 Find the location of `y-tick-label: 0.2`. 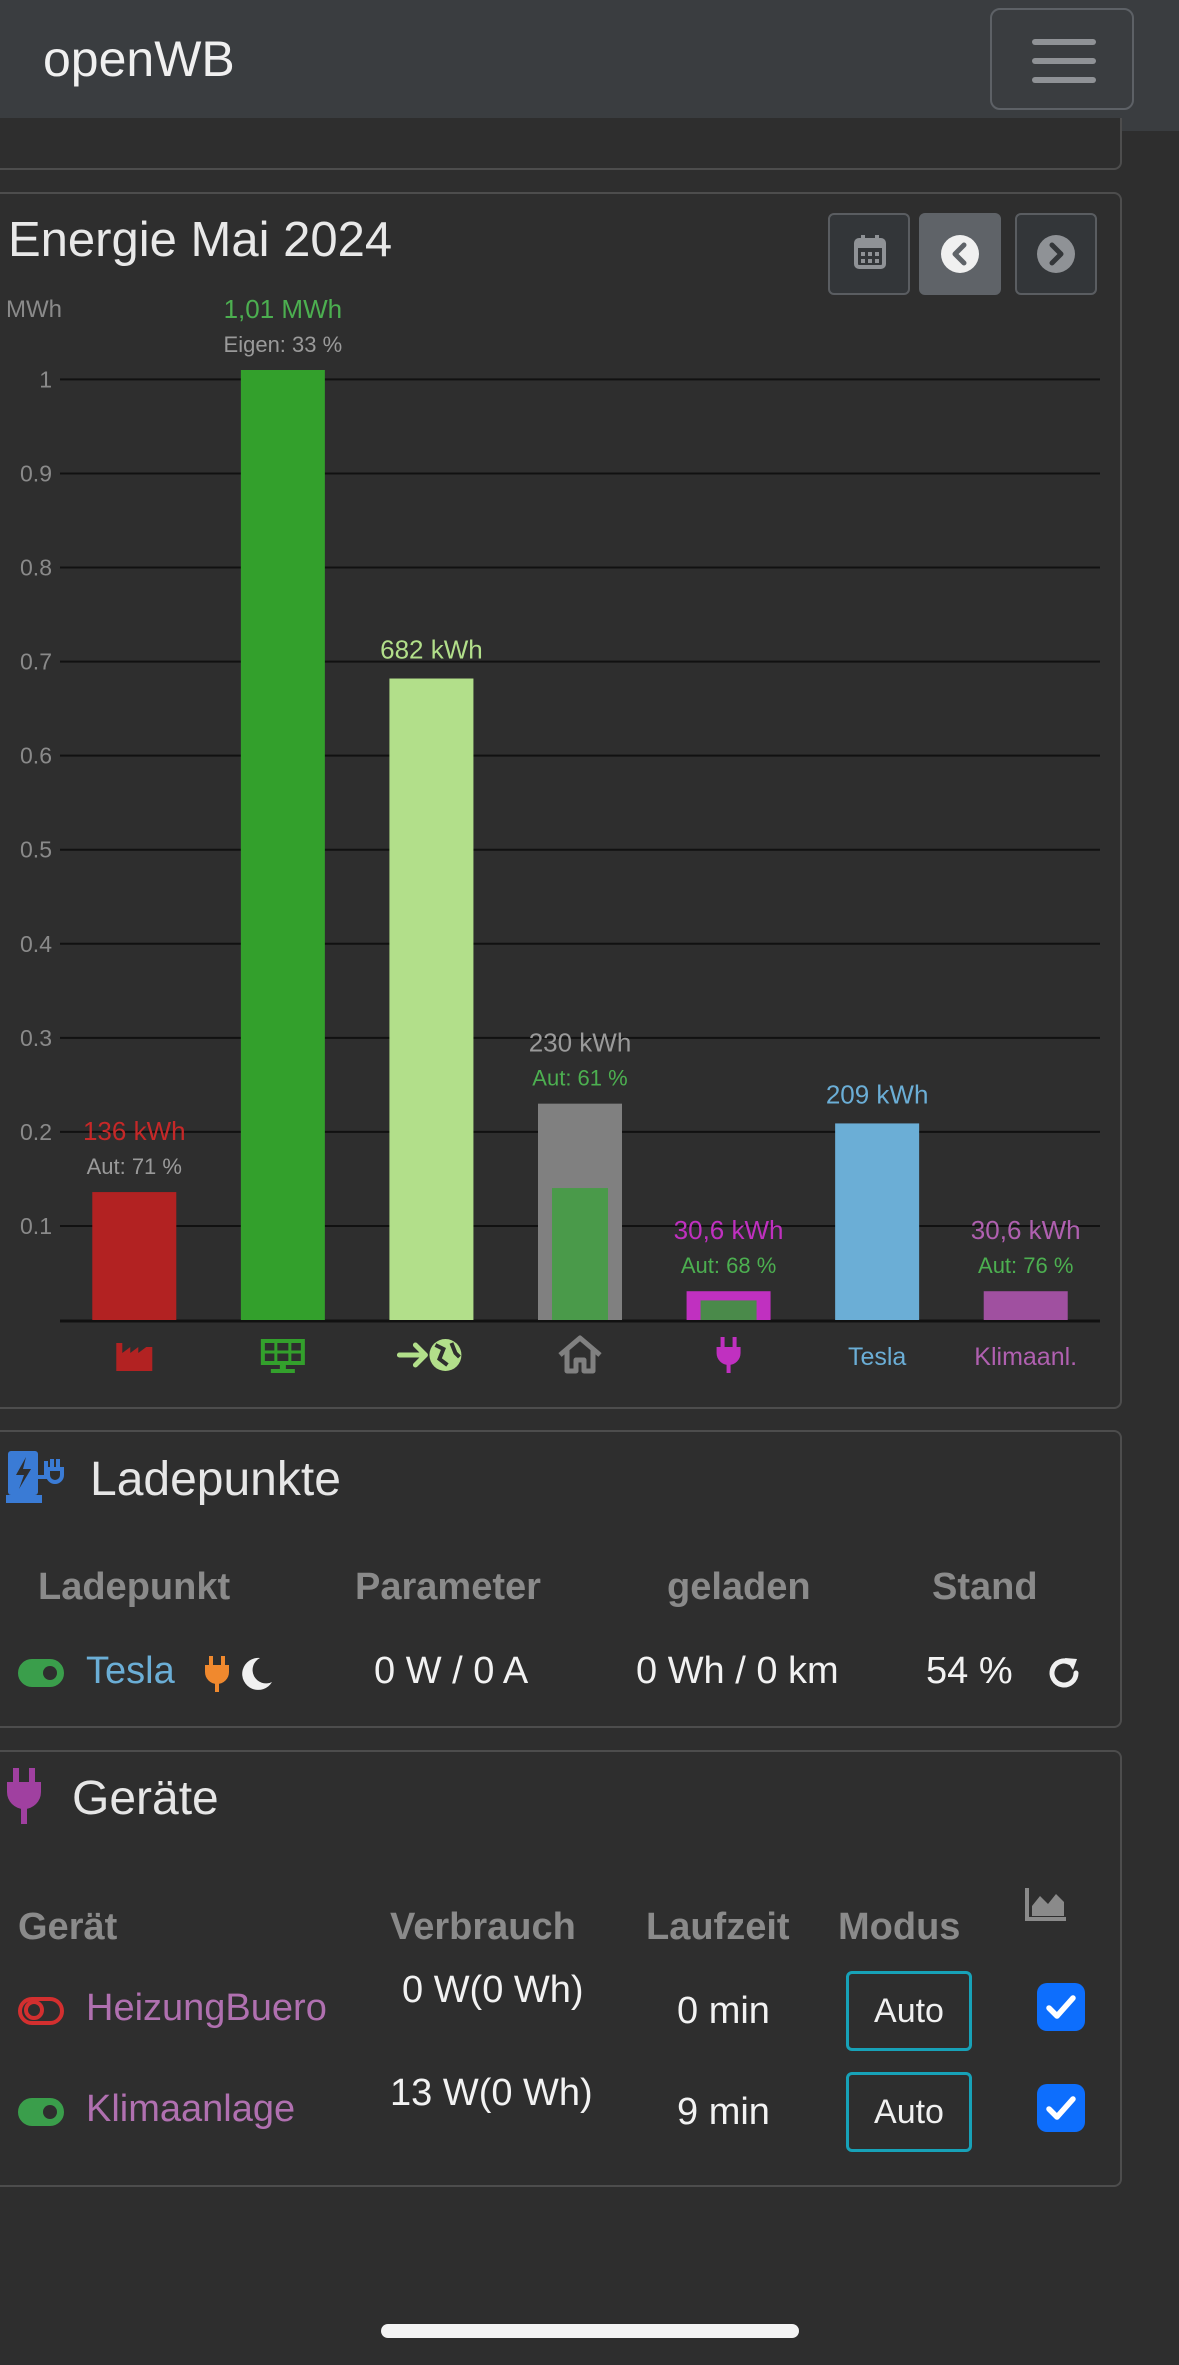

y-tick-label: 0.2 is located at coordinates (36, 1132).